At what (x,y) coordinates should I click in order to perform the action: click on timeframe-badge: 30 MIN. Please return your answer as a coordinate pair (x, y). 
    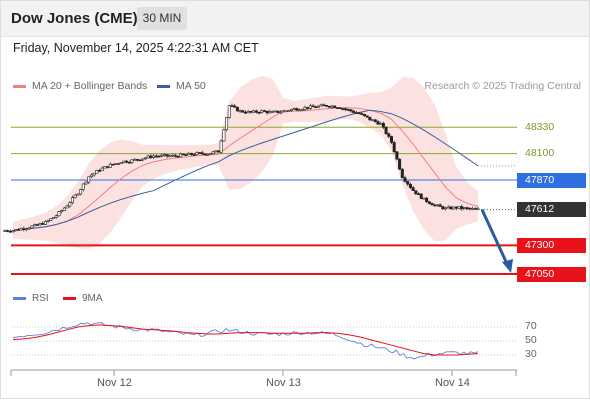
    Looking at the image, I should click on (162, 18).